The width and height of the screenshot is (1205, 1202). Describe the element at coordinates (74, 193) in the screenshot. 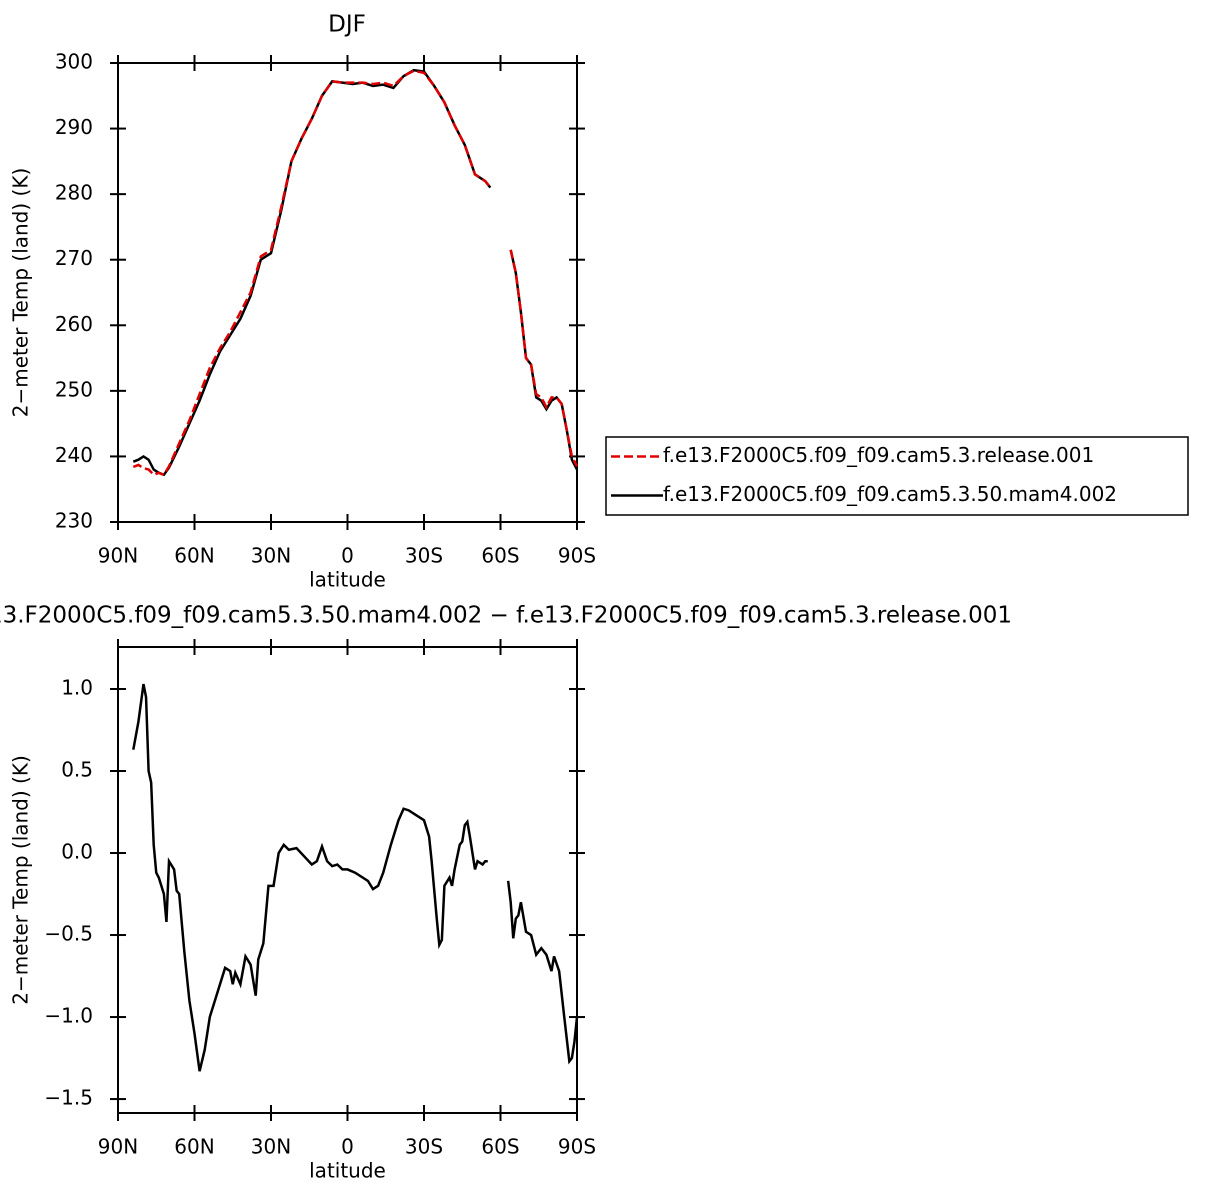

I see `y-tick-label: 280` at that location.